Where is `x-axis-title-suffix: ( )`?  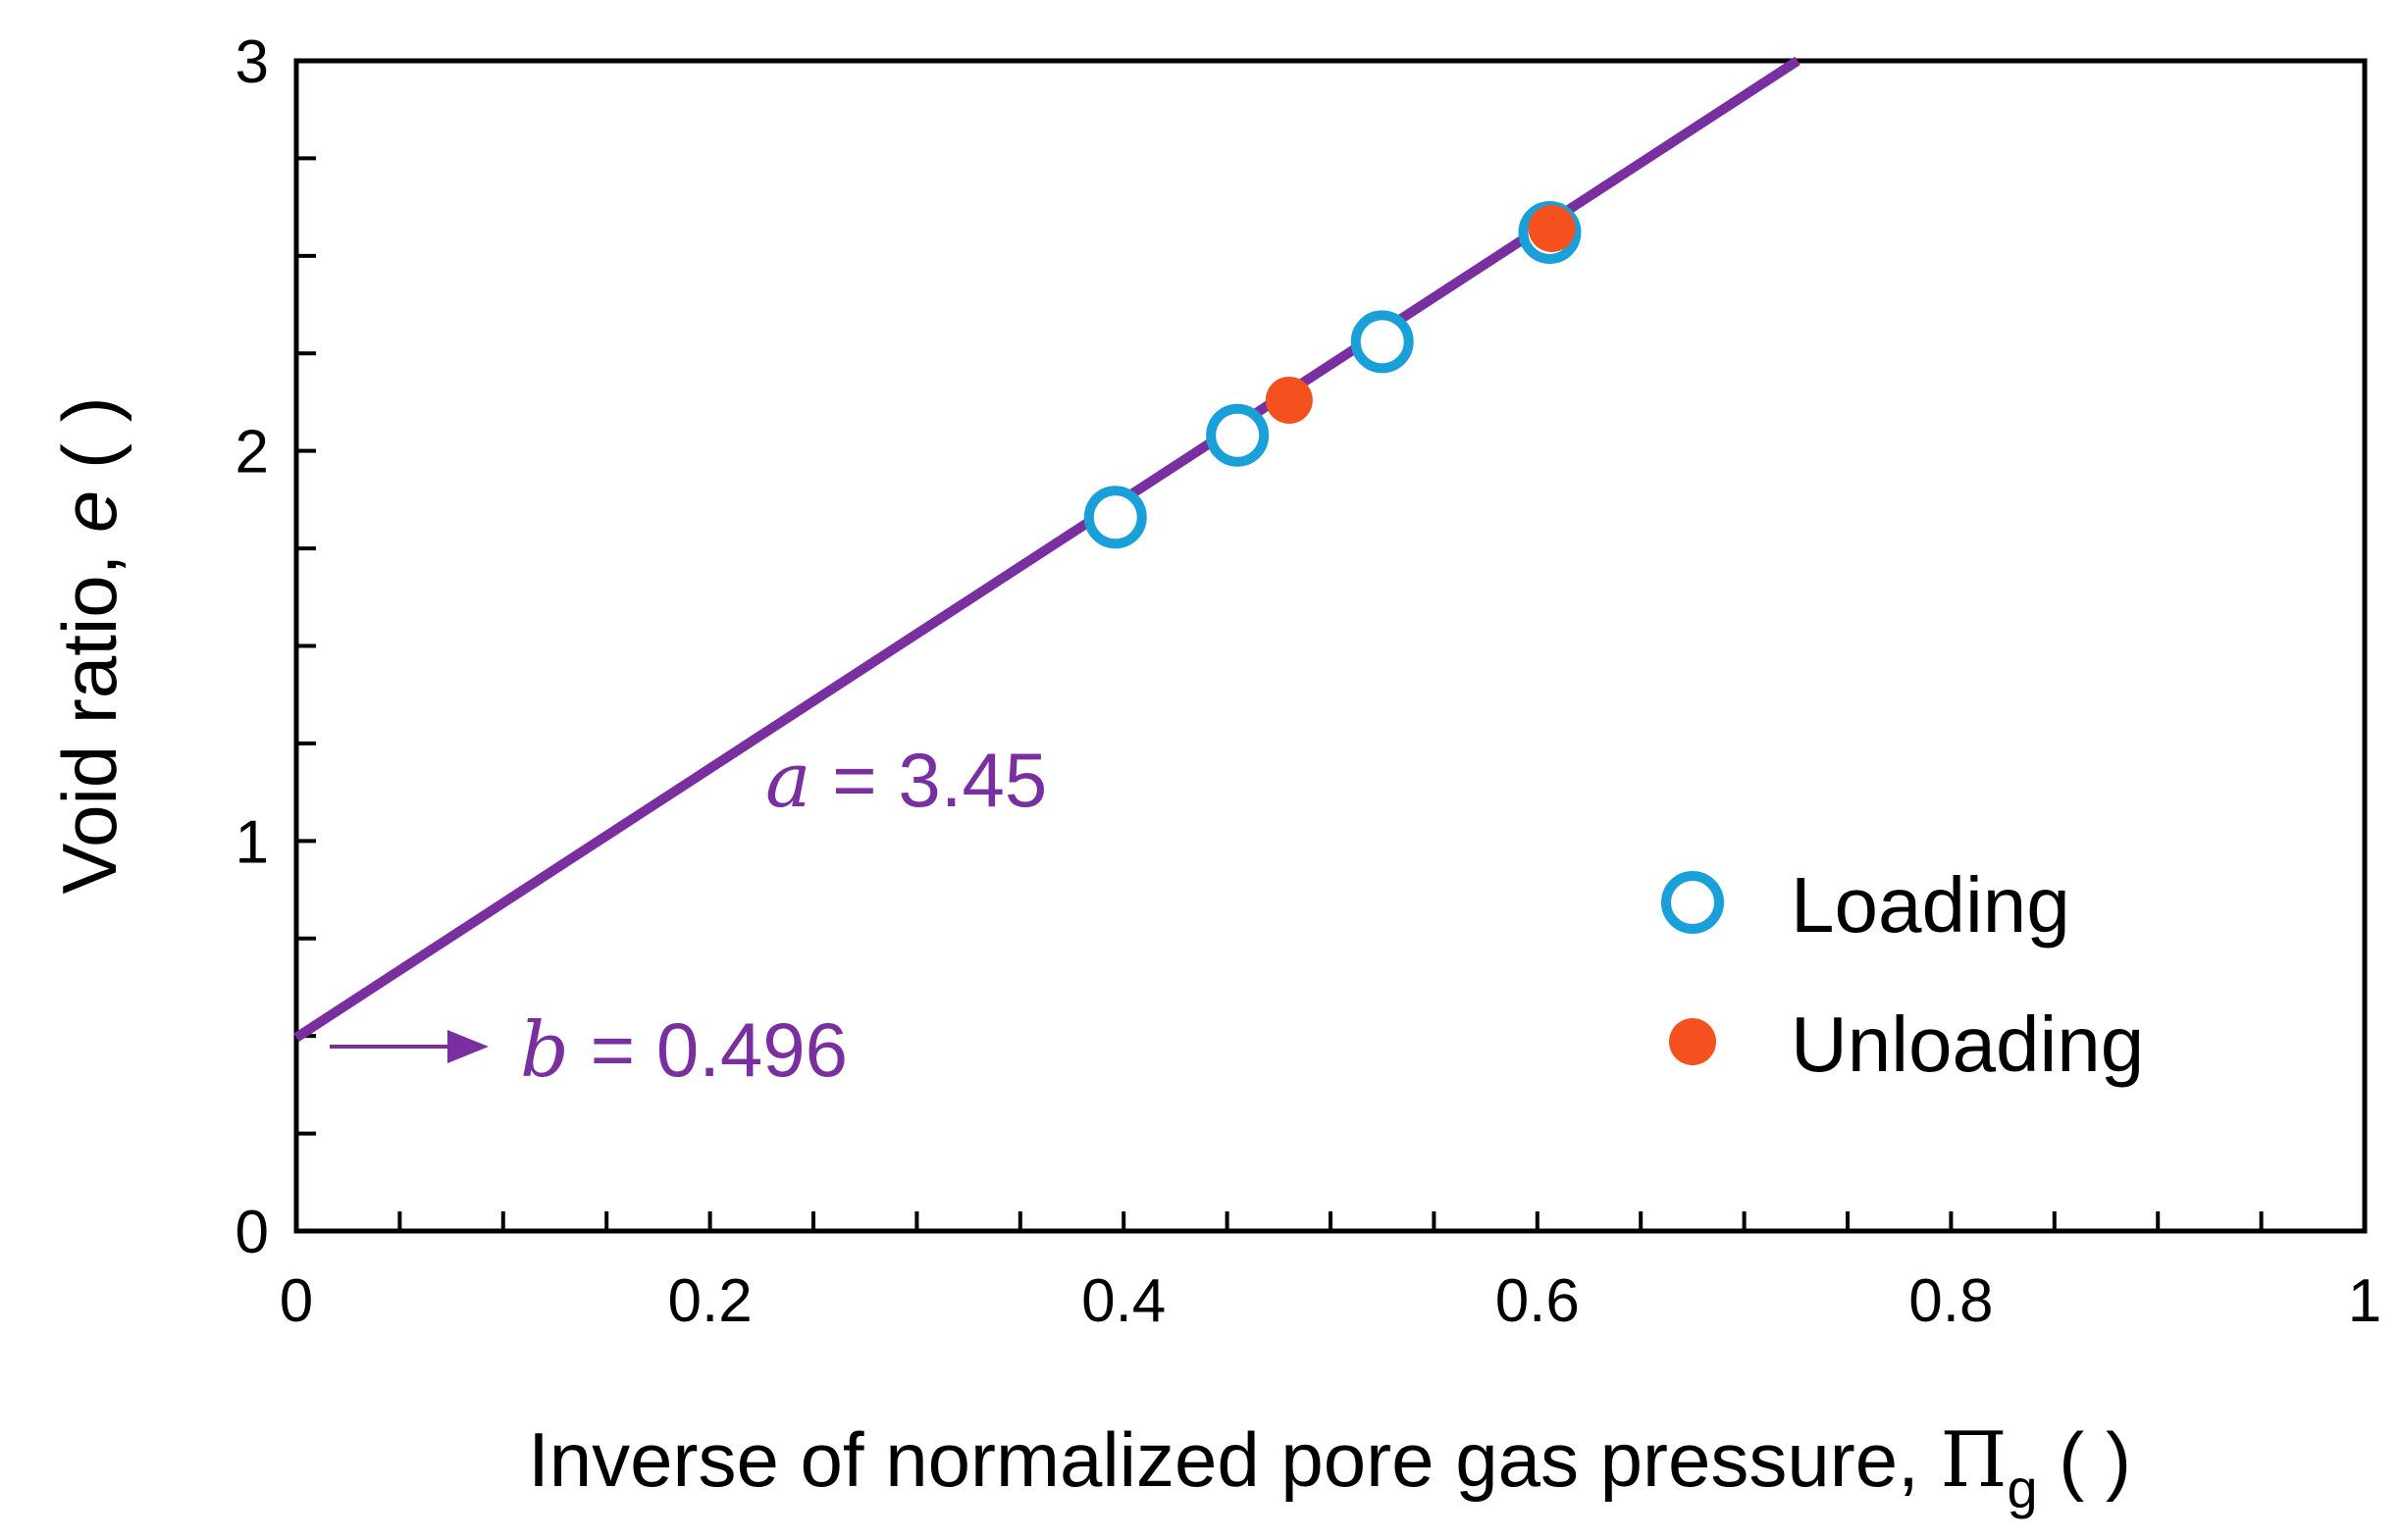 x-axis-title-suffix: ( ) is located at coordinates (2084, 1459).